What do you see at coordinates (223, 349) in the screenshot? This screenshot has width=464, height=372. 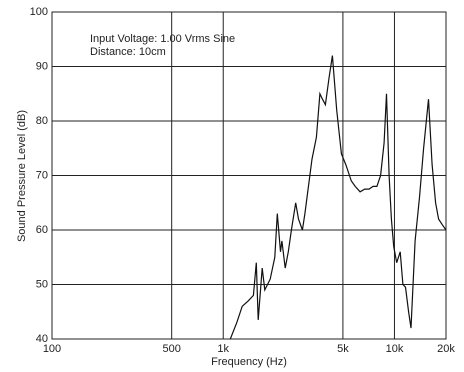 I see `x-tick-label: 1k` at bounding box center [223, 349].